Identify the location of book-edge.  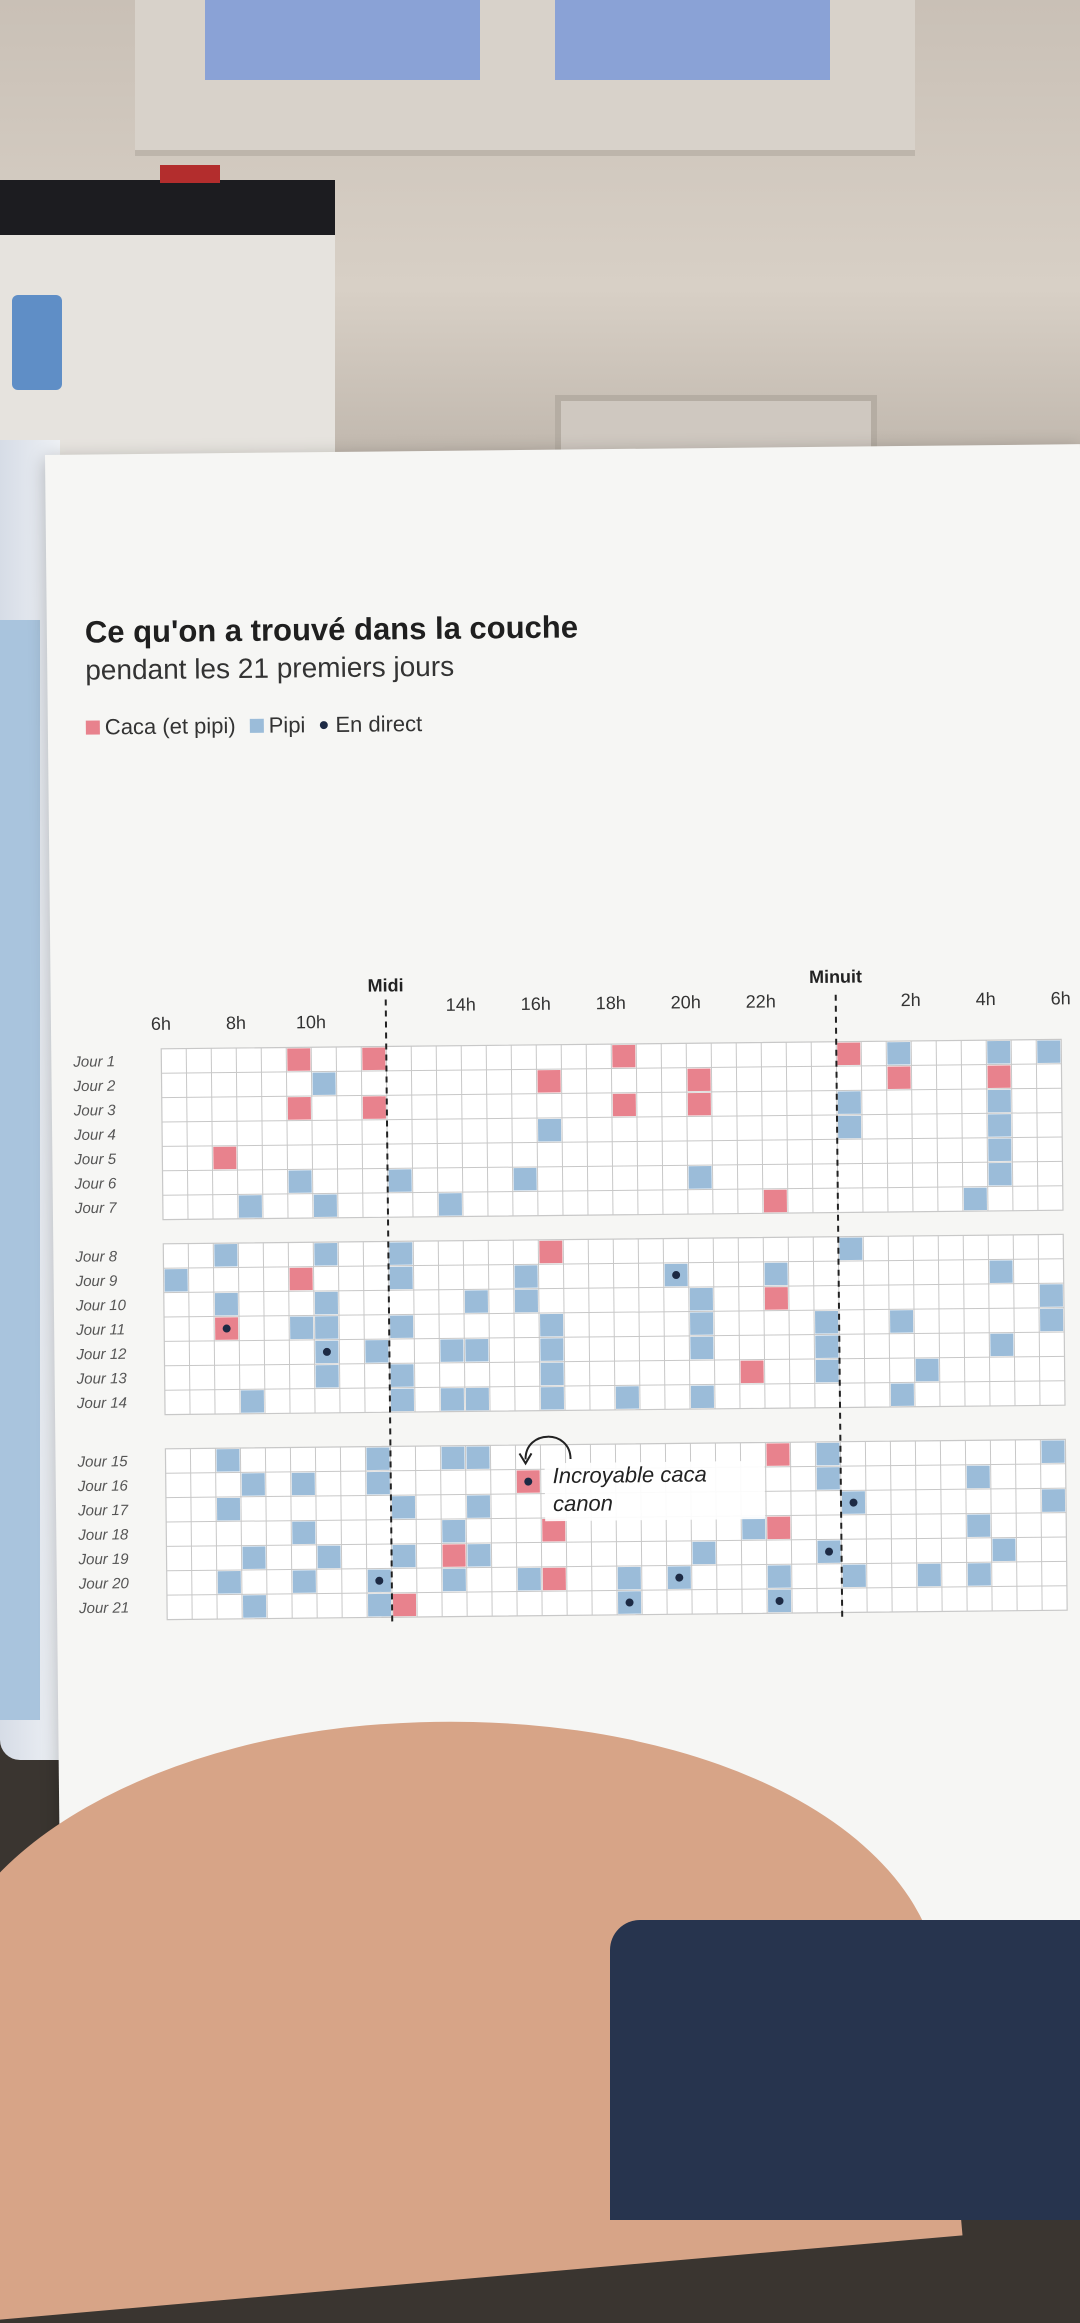
(30, 1100).